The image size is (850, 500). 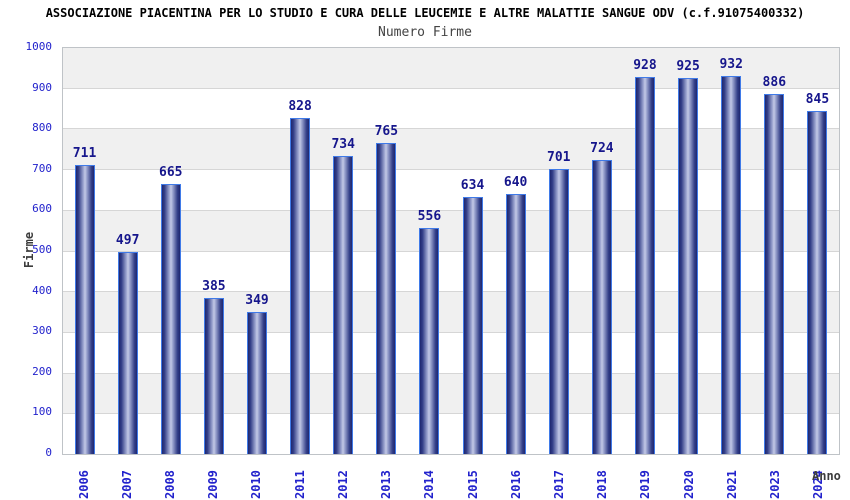 I want to click on bar-value-label: 497, so click(x=127, y=241).